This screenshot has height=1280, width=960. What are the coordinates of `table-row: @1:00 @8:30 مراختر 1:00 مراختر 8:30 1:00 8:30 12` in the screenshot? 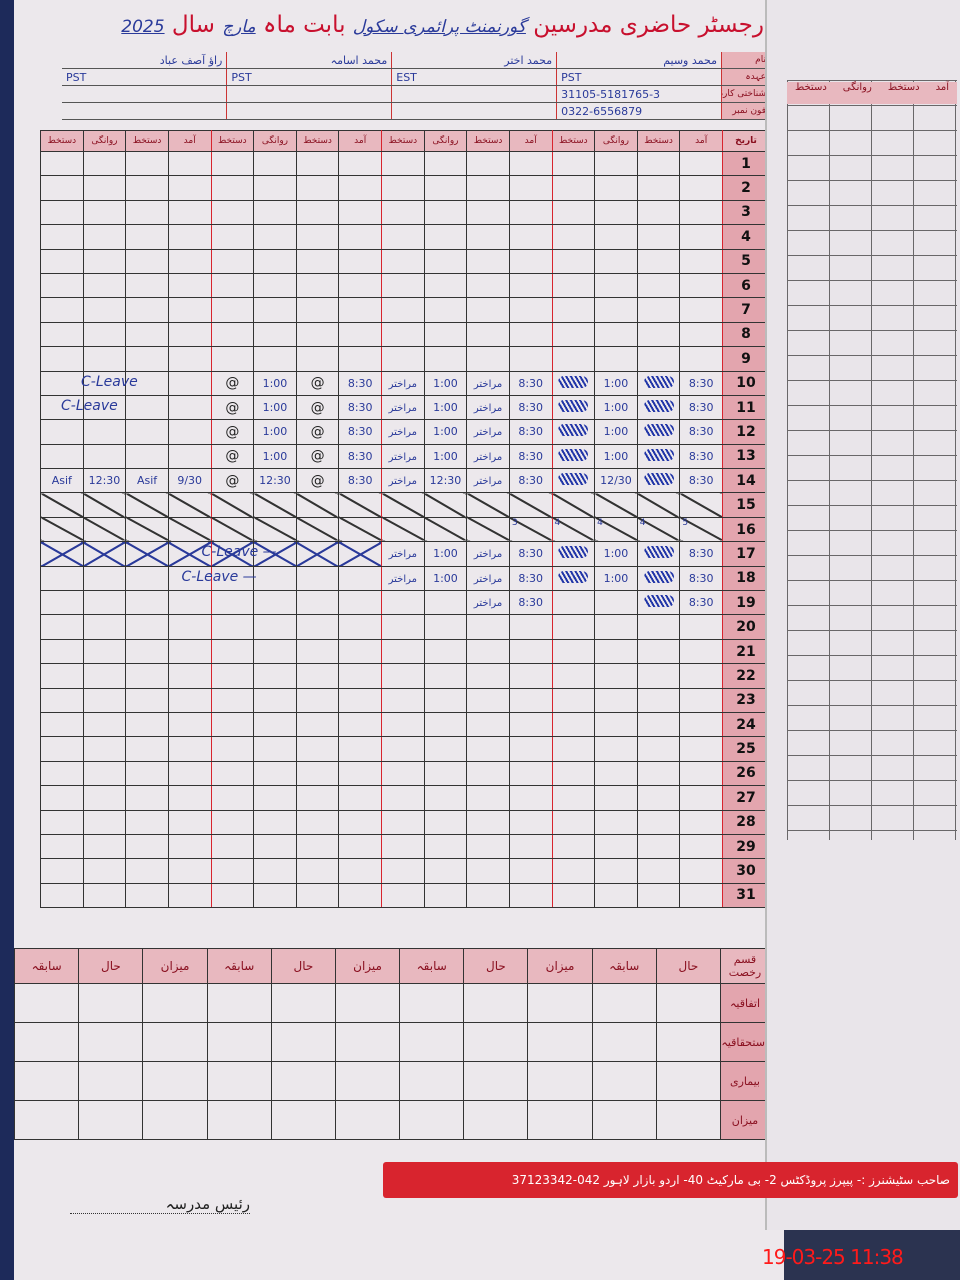 It's located at (405, 432).